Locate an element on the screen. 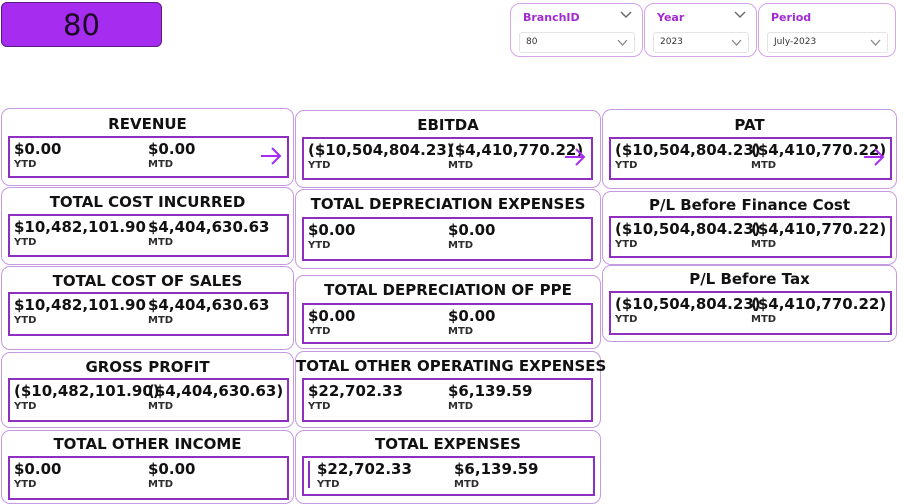 This screenshot has height=504, width=904. branch-id-badge-value: 80 is located at coordinates (81, 24).